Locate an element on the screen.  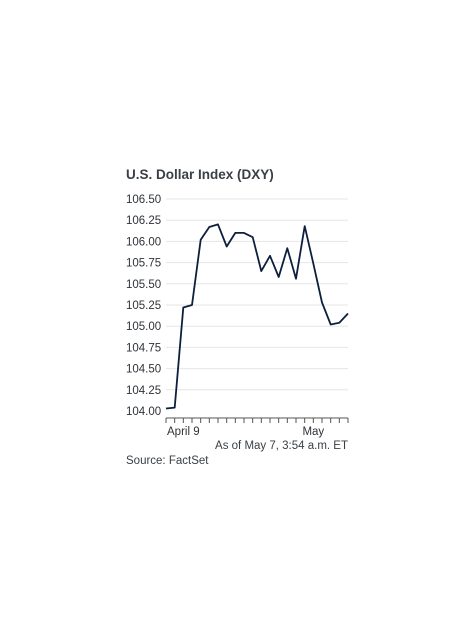
y-tick-label: 104.75 is located at coordinates (143, 348).